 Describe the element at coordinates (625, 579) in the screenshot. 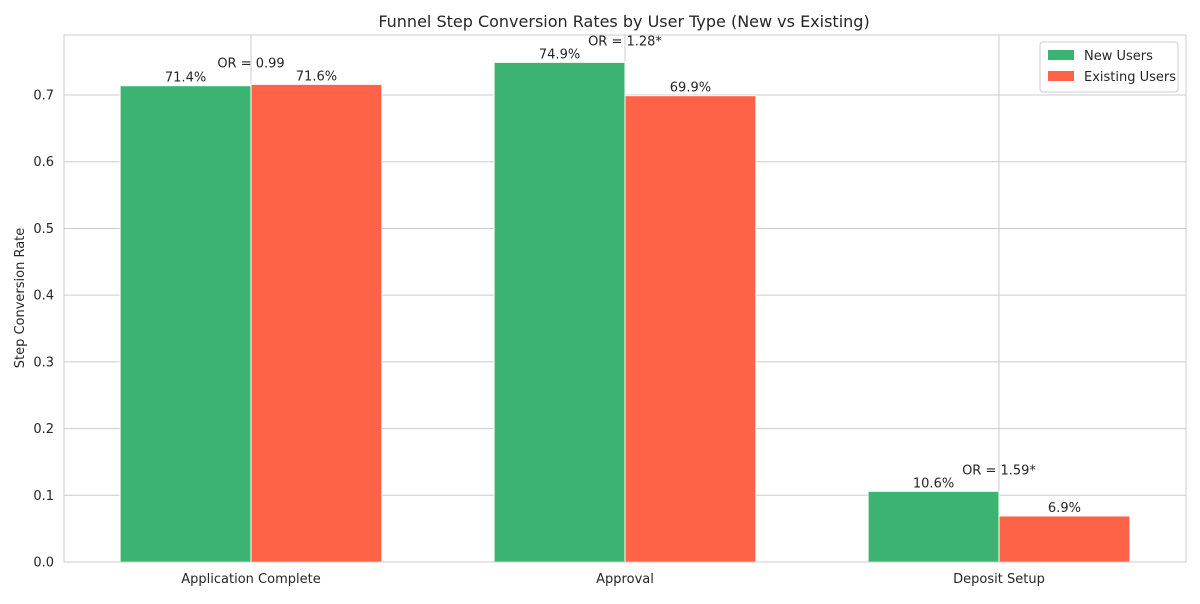

I see `x-tick-label: Approval` at that location.